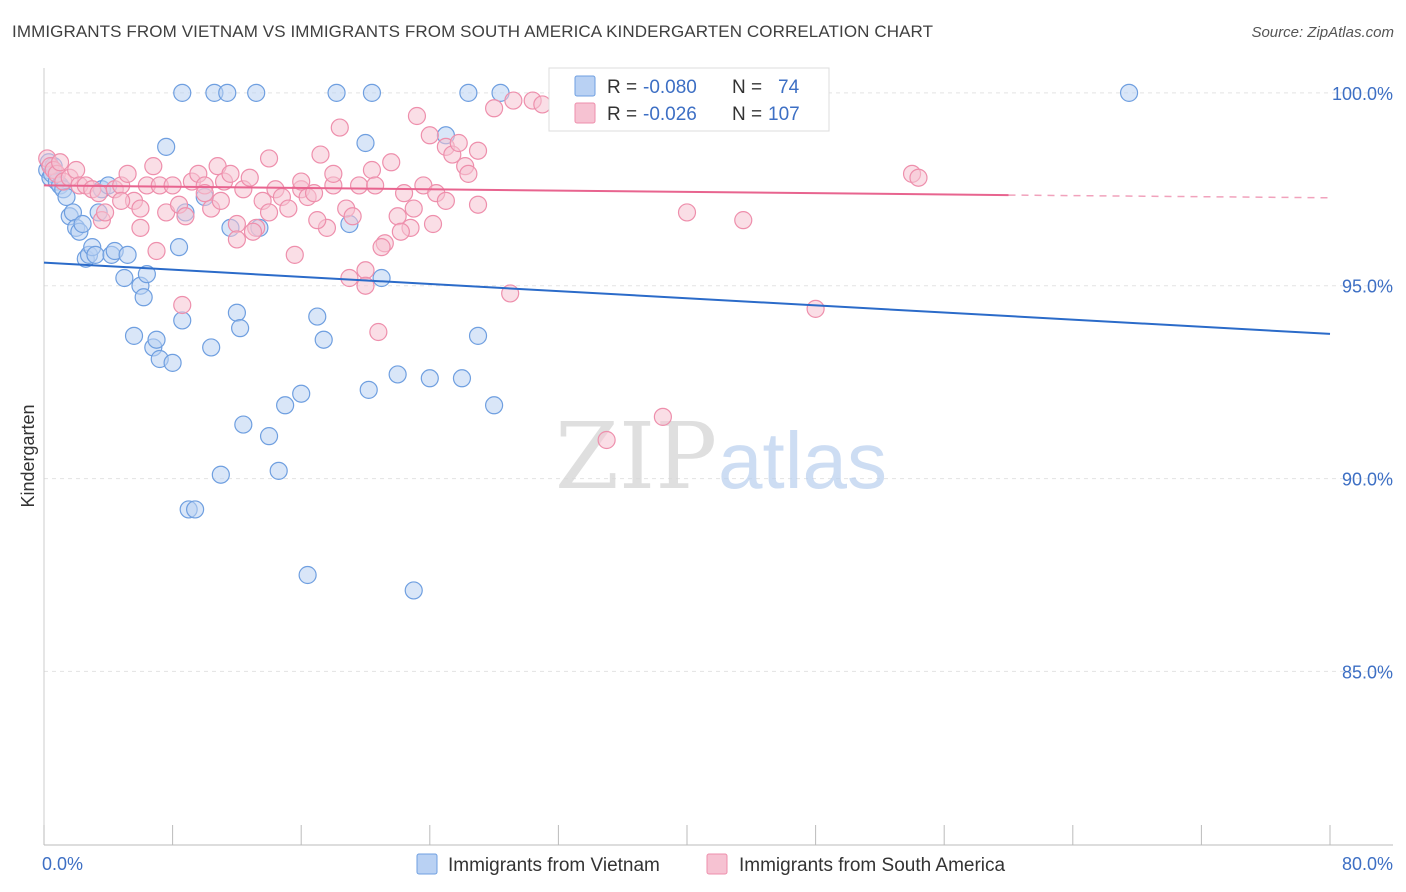 This screenshot has height=892, width=1406. Describe the element at coordinates (1362, 94) in the screenshot. I see `y-tick-label-0: 100.0%` at that location.